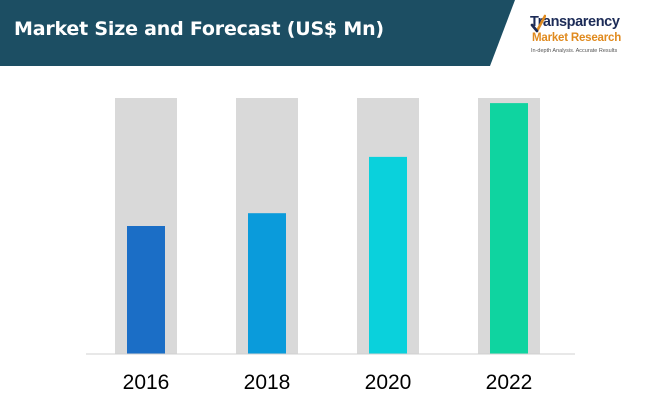  I want to click on x-axis-ticks: 2016 2018 2020 2022, so click(328, 382).